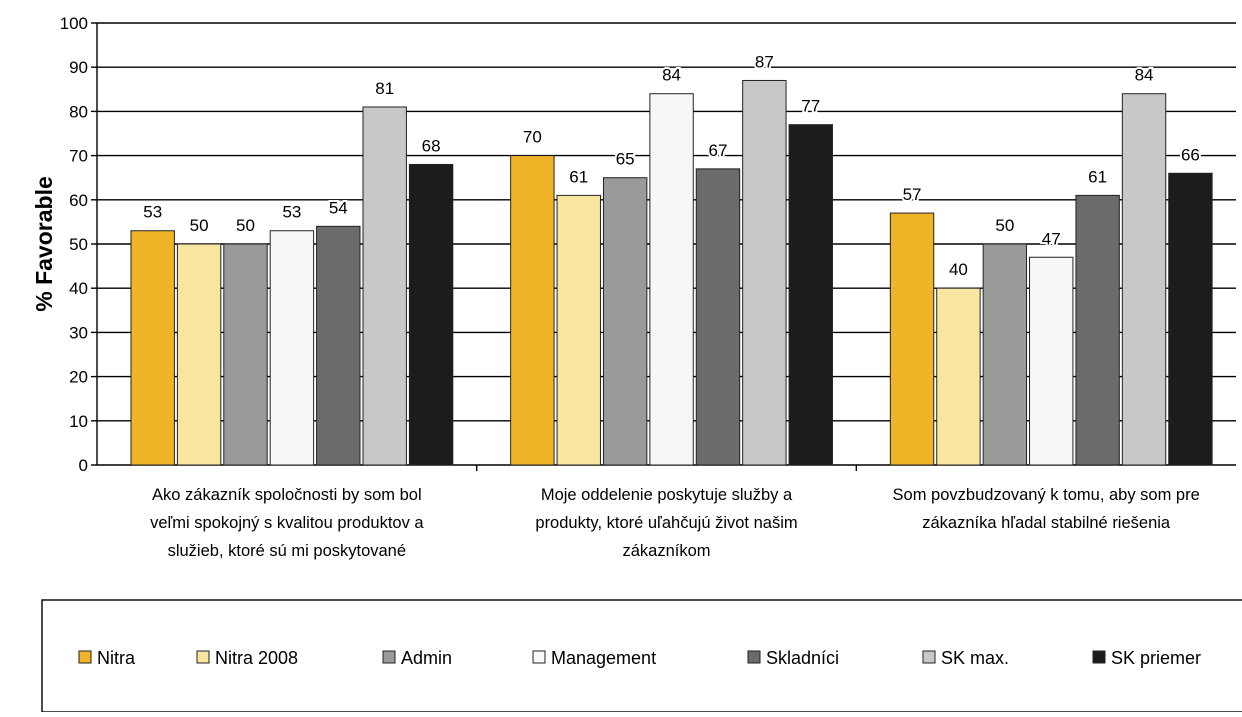 The image size is (1242, 717). Describe the element at coordinates (1046, 495) in the screenshot. I see `category-label: Som povzbudzovaný k tomu, aby som pre` at that location.